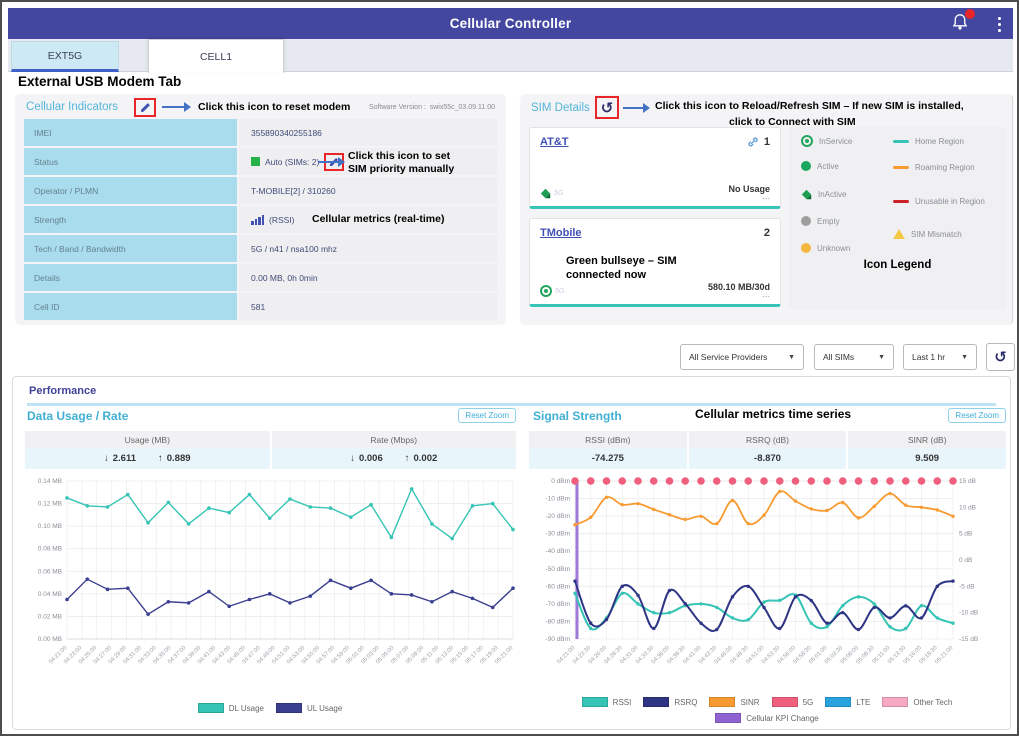 The height and width of the screenshot is (736, 1019). What do you see at coordinates (965, 560) in the screenshot?
I see `svg-text: 0 dB` at bounding box center [965, 560].